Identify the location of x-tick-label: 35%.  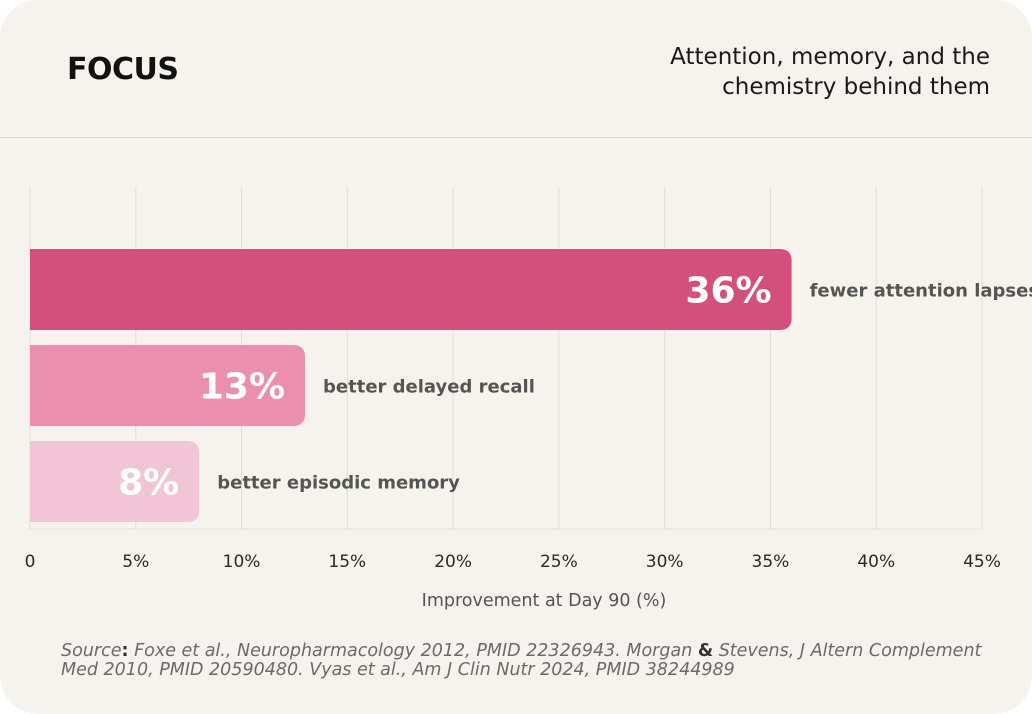
(771, 562).